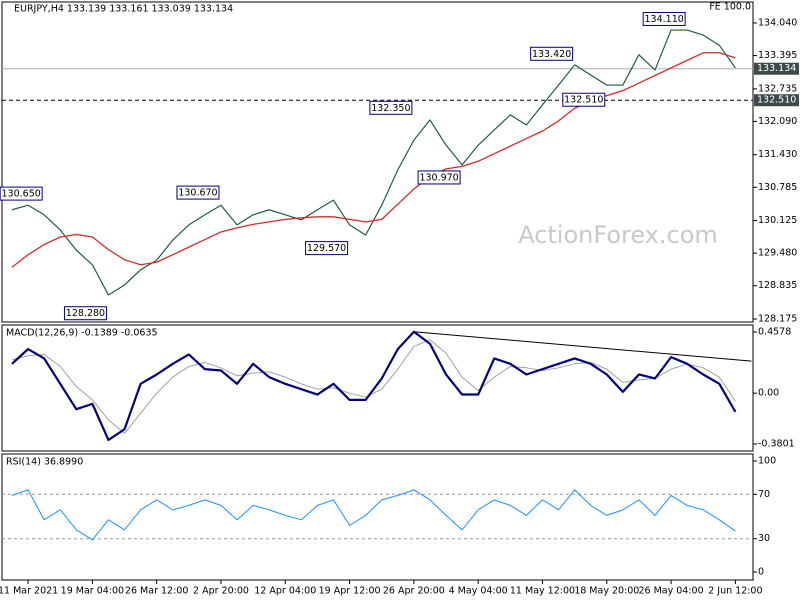  I want to click on y-tick-label: 128.175, so click(777, 319).